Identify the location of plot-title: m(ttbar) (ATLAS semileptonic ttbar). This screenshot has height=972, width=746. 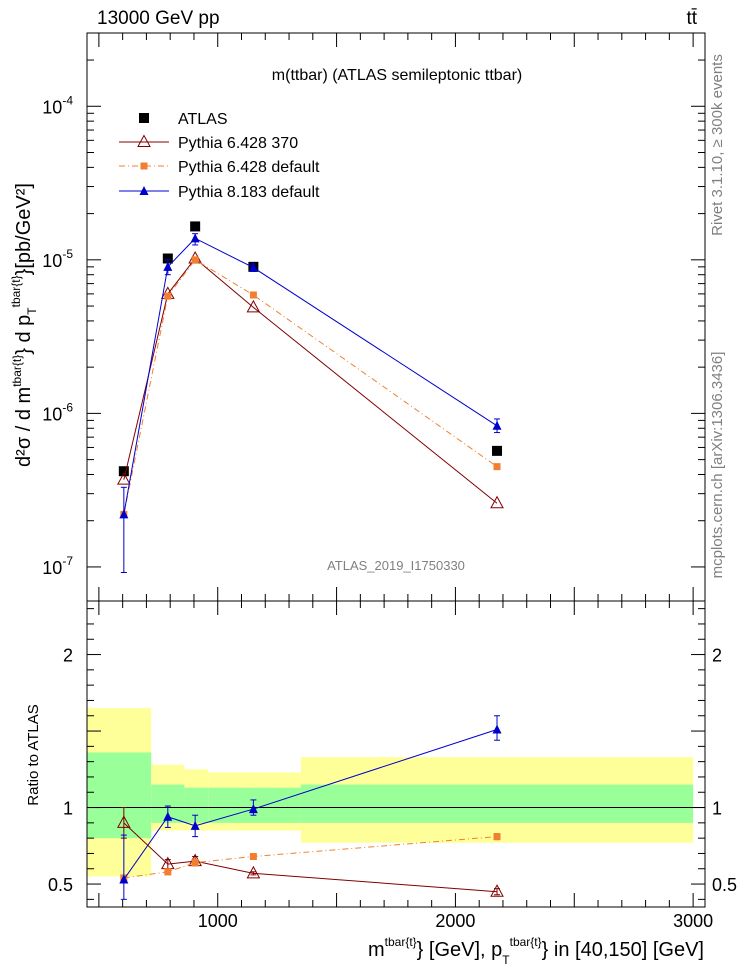
(397, 75).